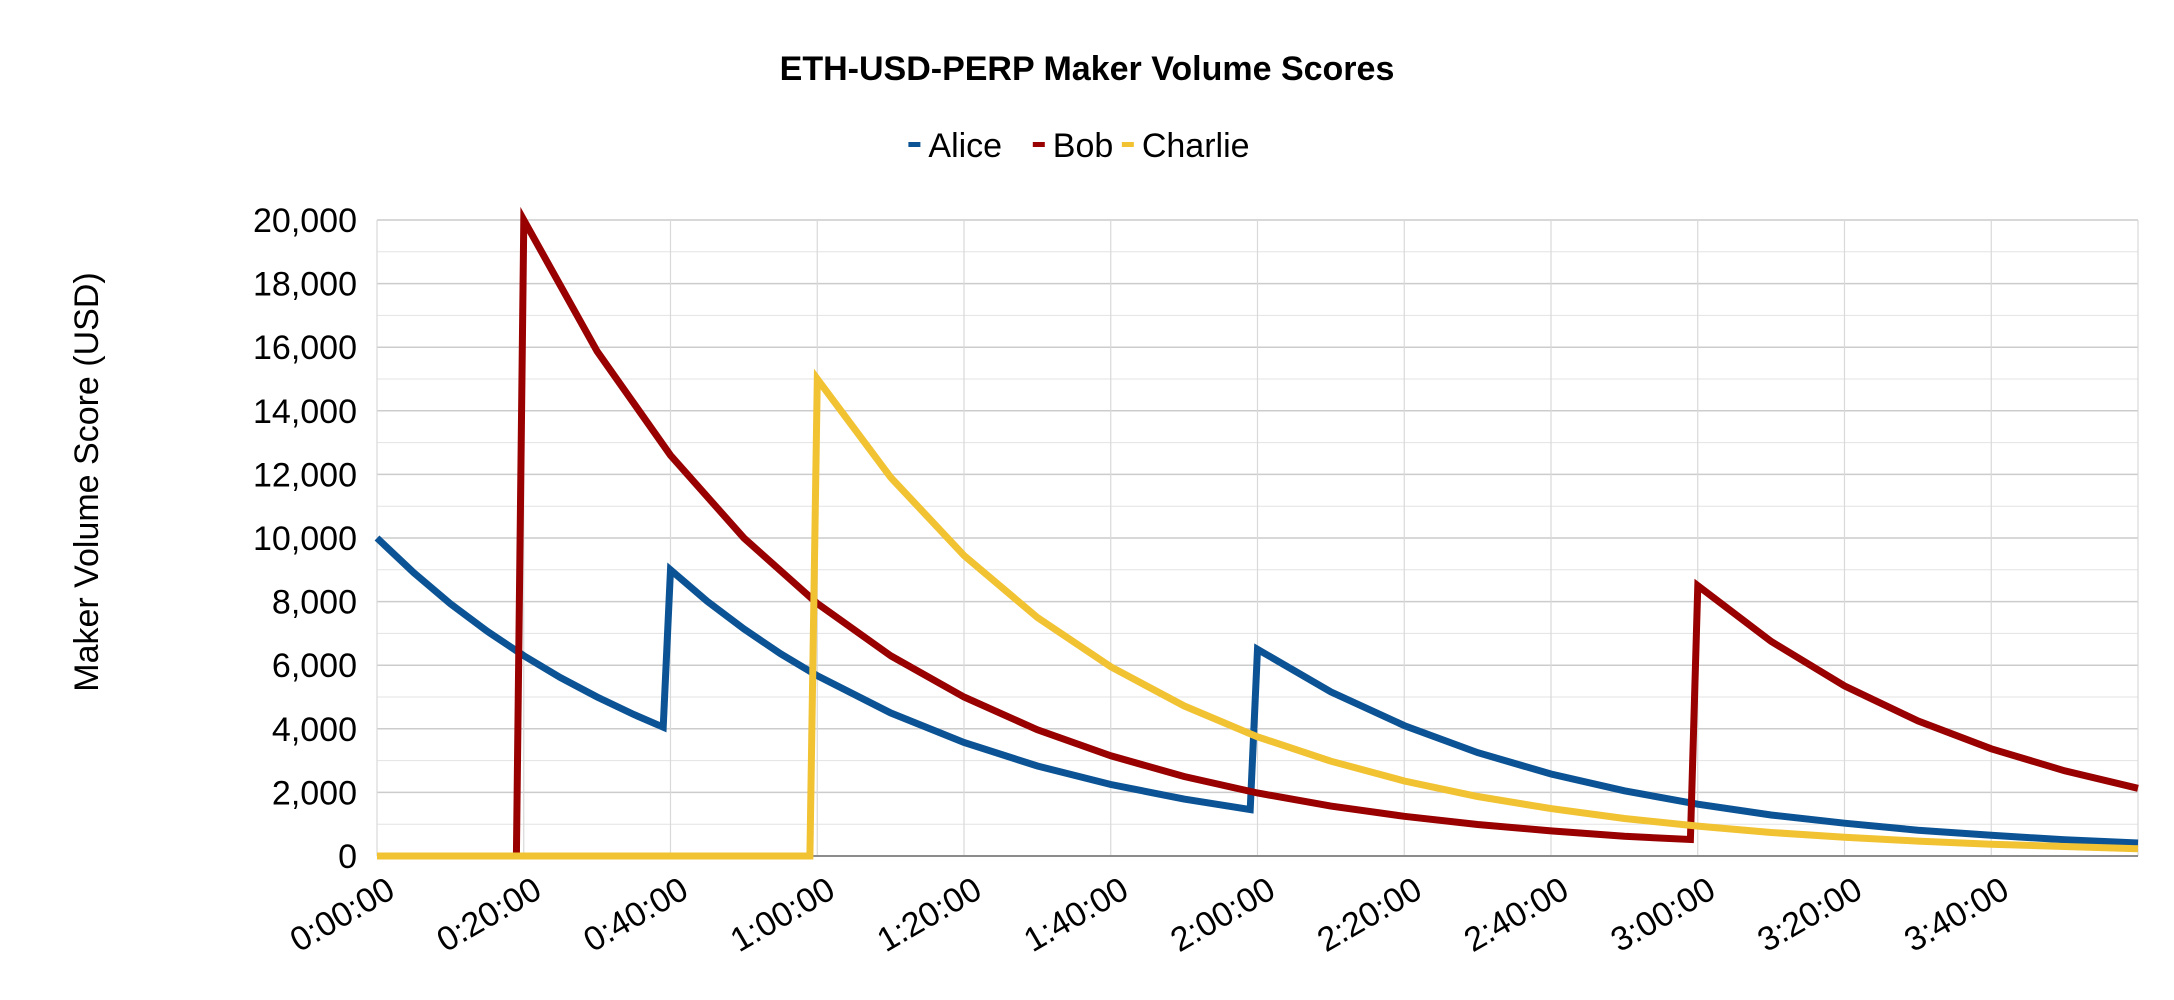  What do you see at coordinates (1196, 146) in the screenshot?
I see `legend-label: Charlie` at bounding box center [1196, 146].